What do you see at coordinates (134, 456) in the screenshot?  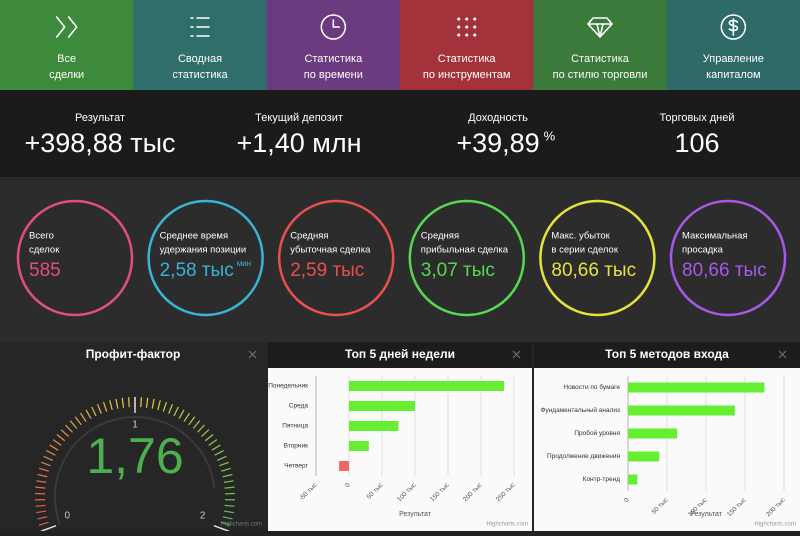 I see `gauge-value-label: 1,76` at bounding box center [134, 456].